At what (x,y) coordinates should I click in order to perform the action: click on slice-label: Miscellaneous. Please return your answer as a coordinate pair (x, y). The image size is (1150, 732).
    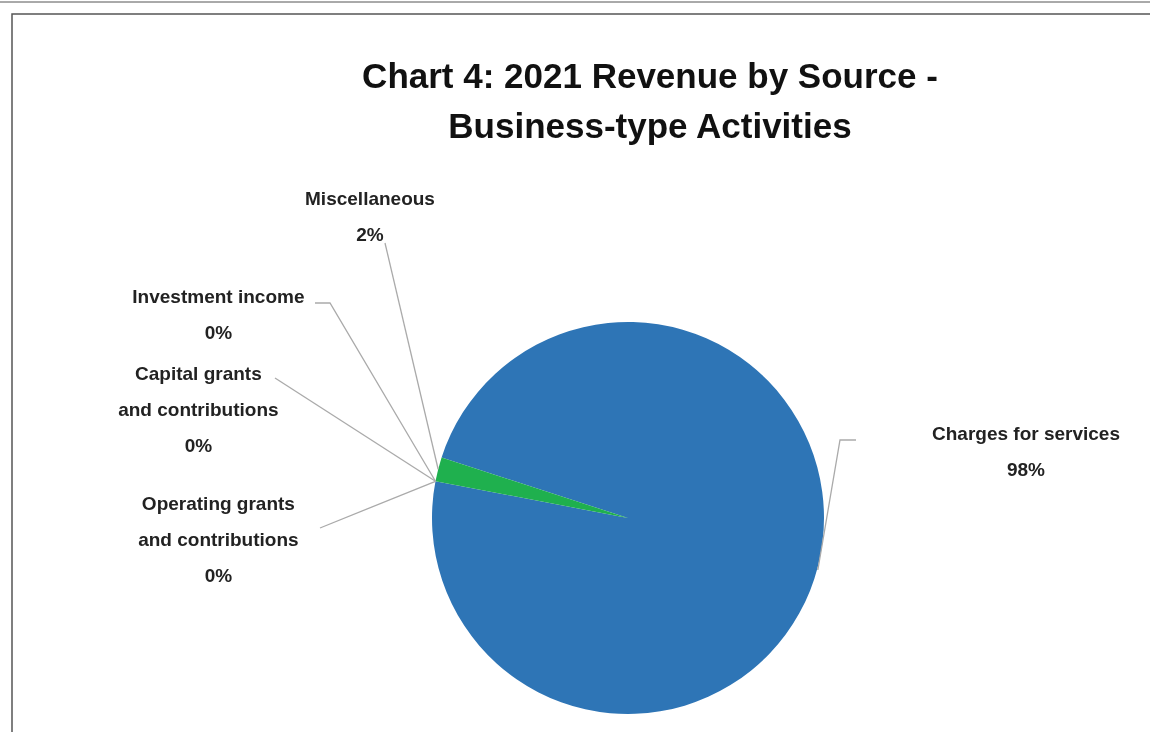
    Looking at the image, I should click on (370, 198).